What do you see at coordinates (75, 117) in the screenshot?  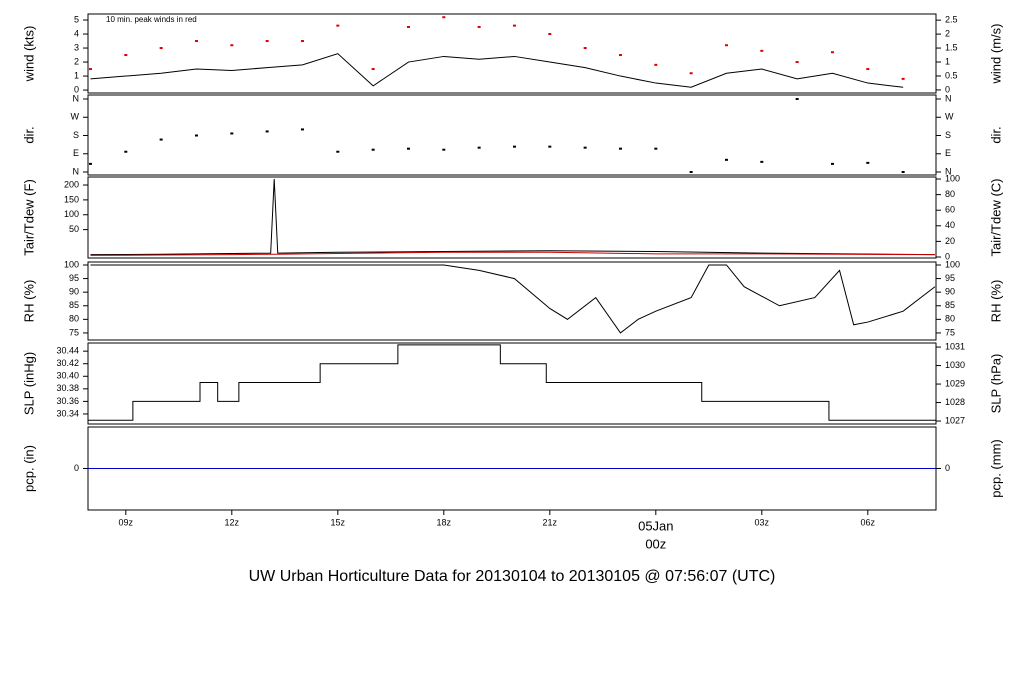 I see `y-tick-label: W` at bounding box center [75, 117].